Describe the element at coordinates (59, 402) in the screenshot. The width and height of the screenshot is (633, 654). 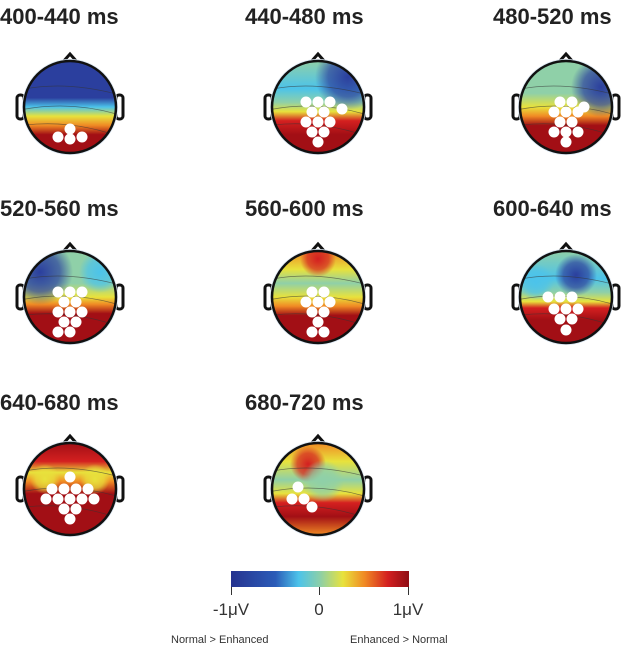
I see `map-title: 640-680 ms` at that location.